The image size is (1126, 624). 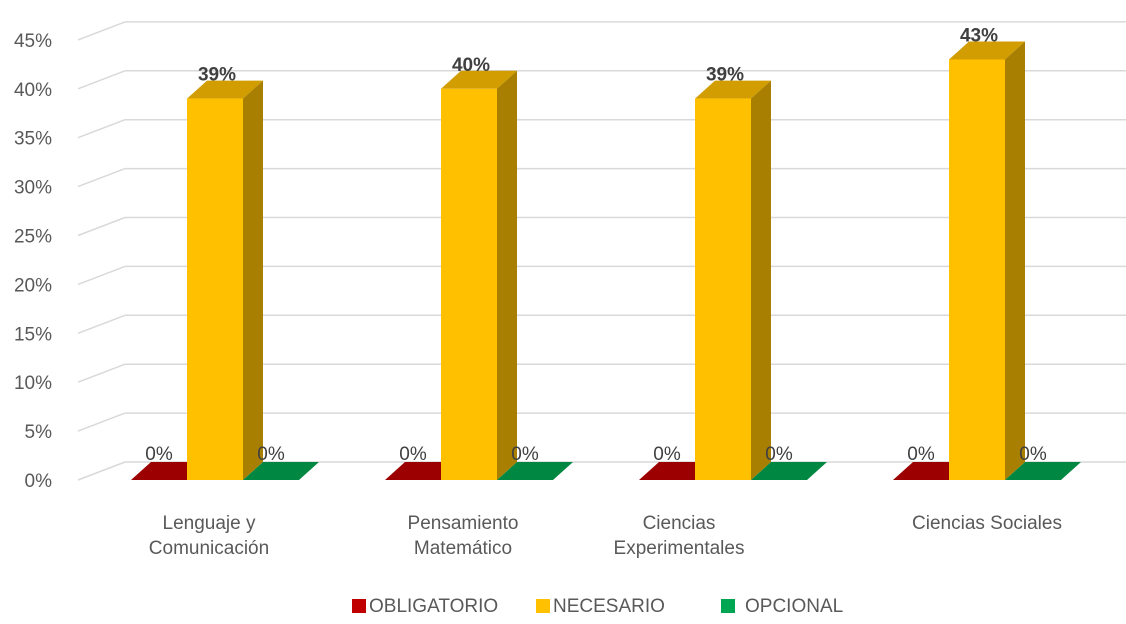 I want to click on category-label-line: Ciencias Sociales, so click(x=987, y=523).